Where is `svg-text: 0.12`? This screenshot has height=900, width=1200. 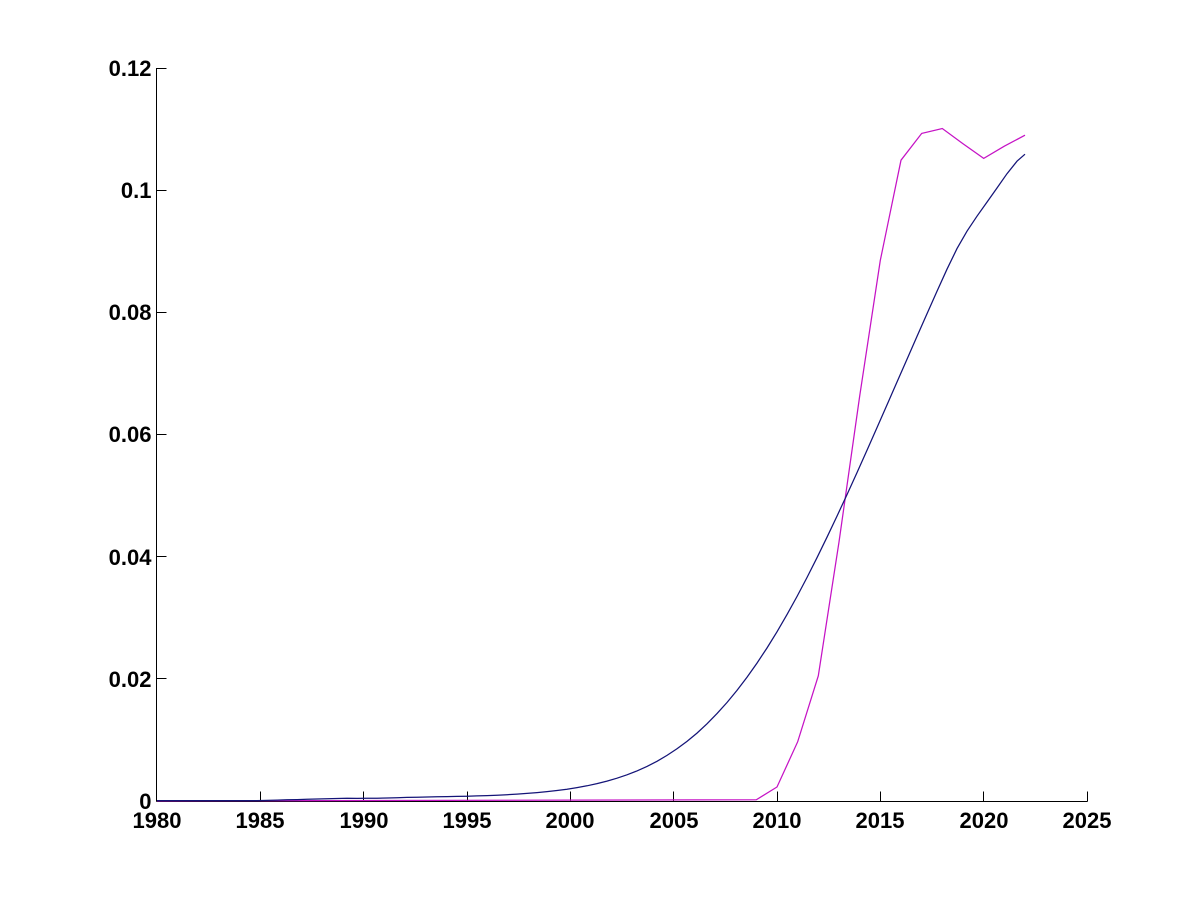
svg-text: 0.12 is located at coordinates (130, 68).